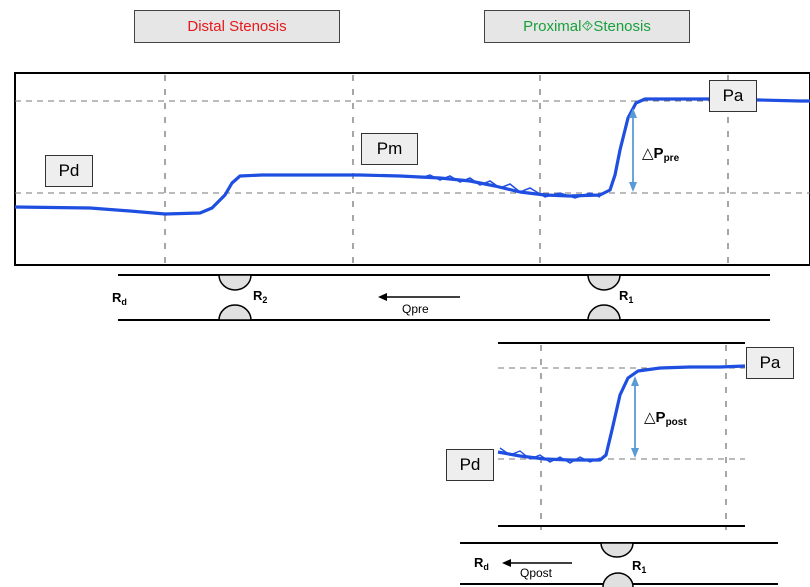 The width and height of the screenshot is (810, 587). Describe the element at coordinates (648, 153) in the screenshot. I see `delta-triangle-icon: △` at that location.